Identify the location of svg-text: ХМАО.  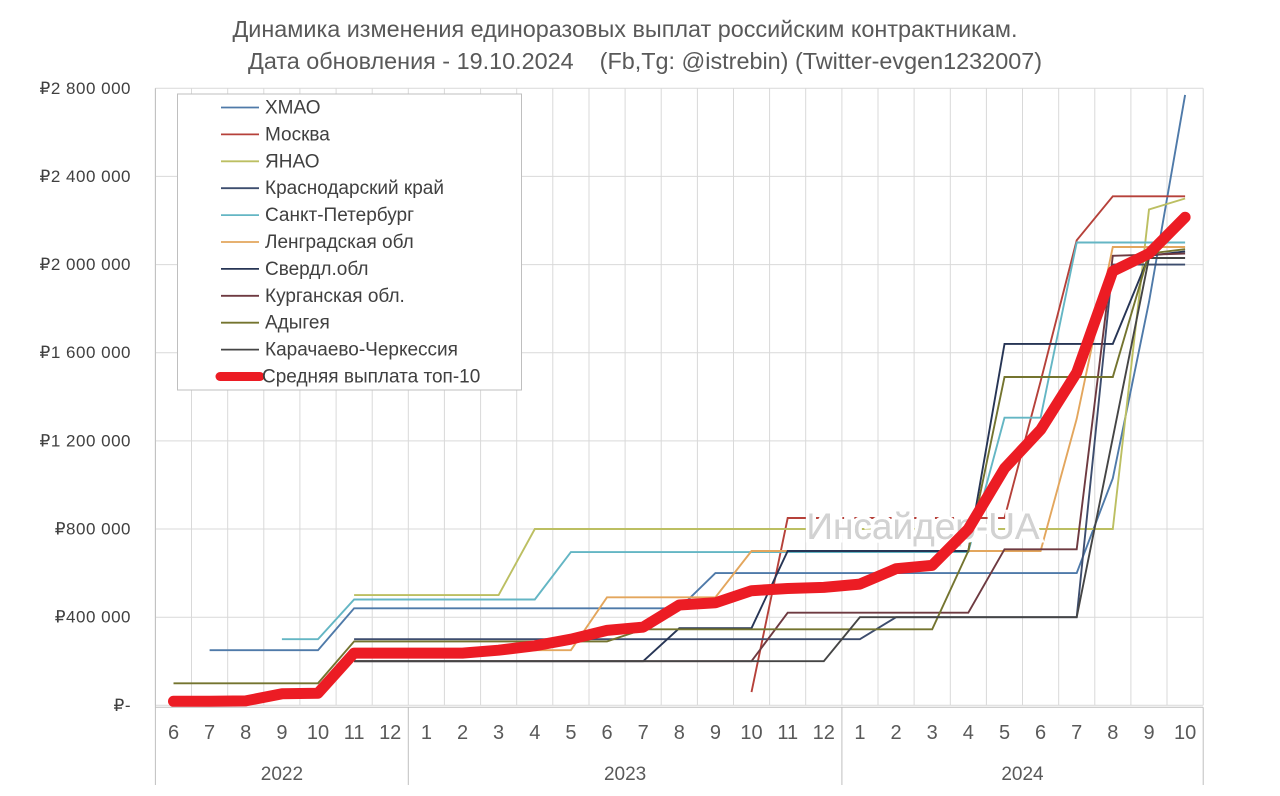
(293, 108).